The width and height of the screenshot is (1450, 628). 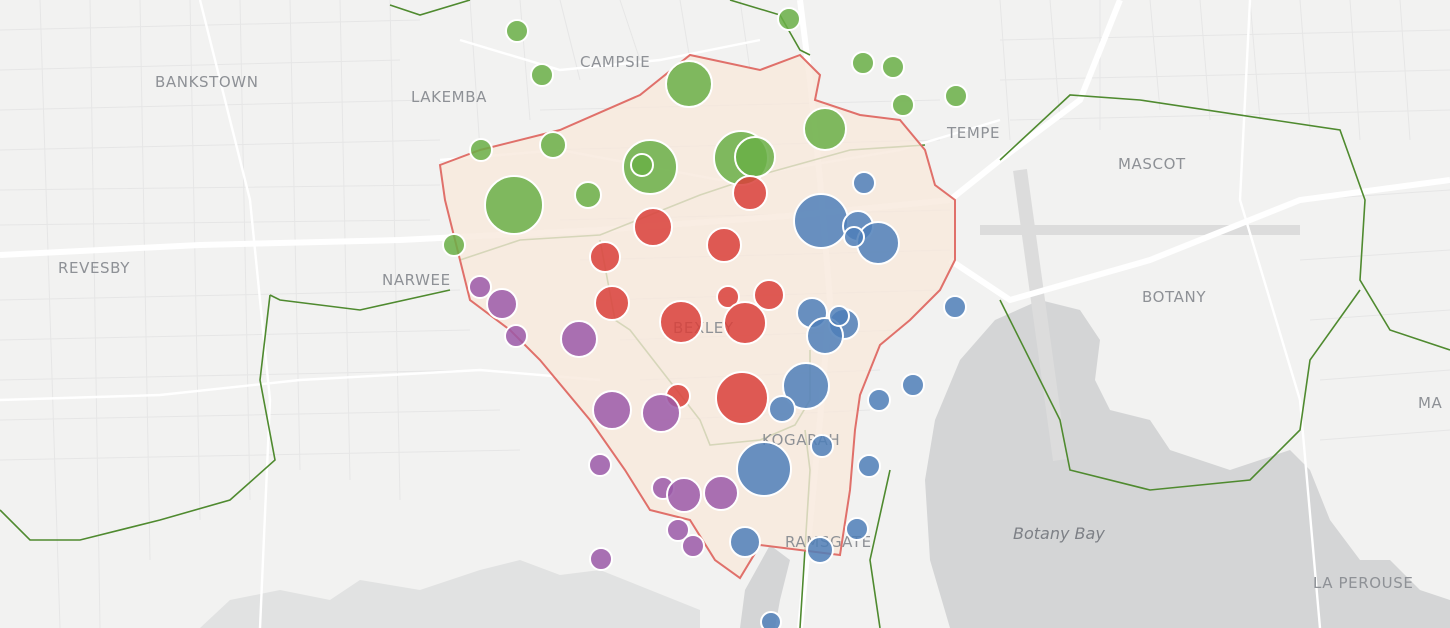 I want to click on place-label-botany: BOTANY, so click(x=1174, y=297).